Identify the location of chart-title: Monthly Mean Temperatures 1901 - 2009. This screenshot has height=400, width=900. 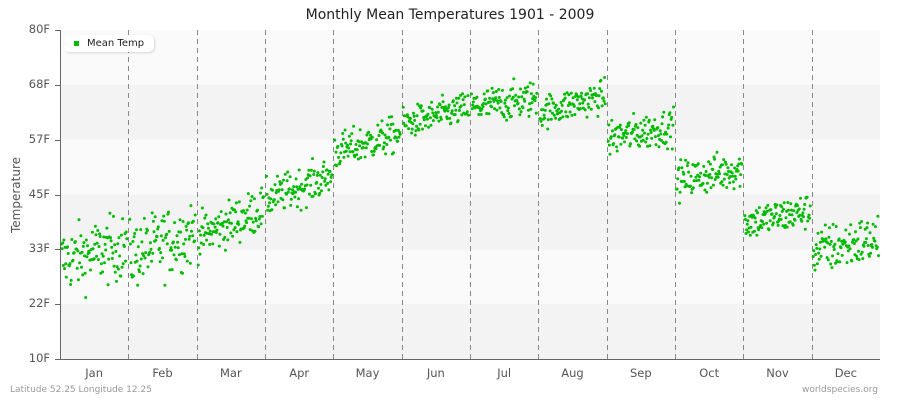
(450, 15).